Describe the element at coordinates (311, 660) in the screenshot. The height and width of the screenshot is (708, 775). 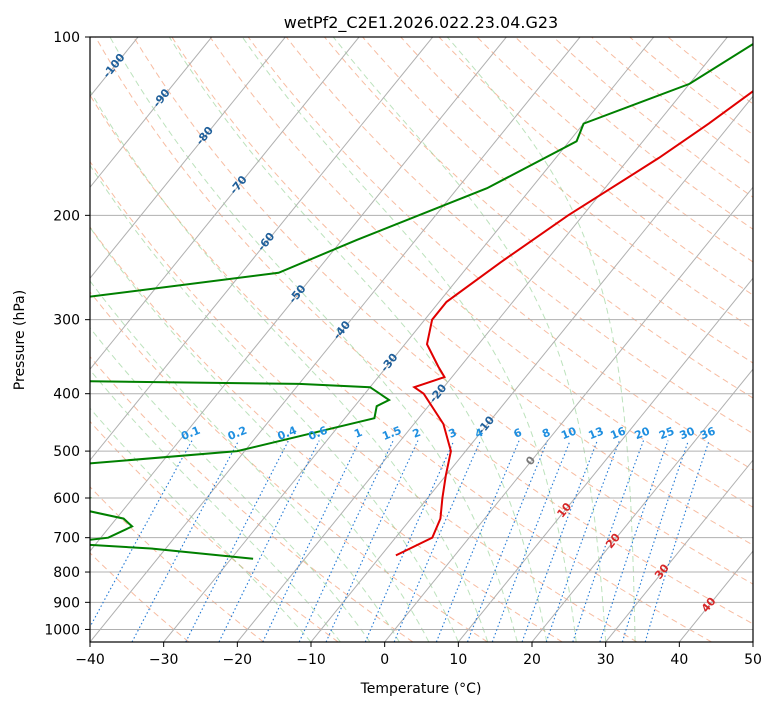
I see `x-tick-label: −10` at that location.